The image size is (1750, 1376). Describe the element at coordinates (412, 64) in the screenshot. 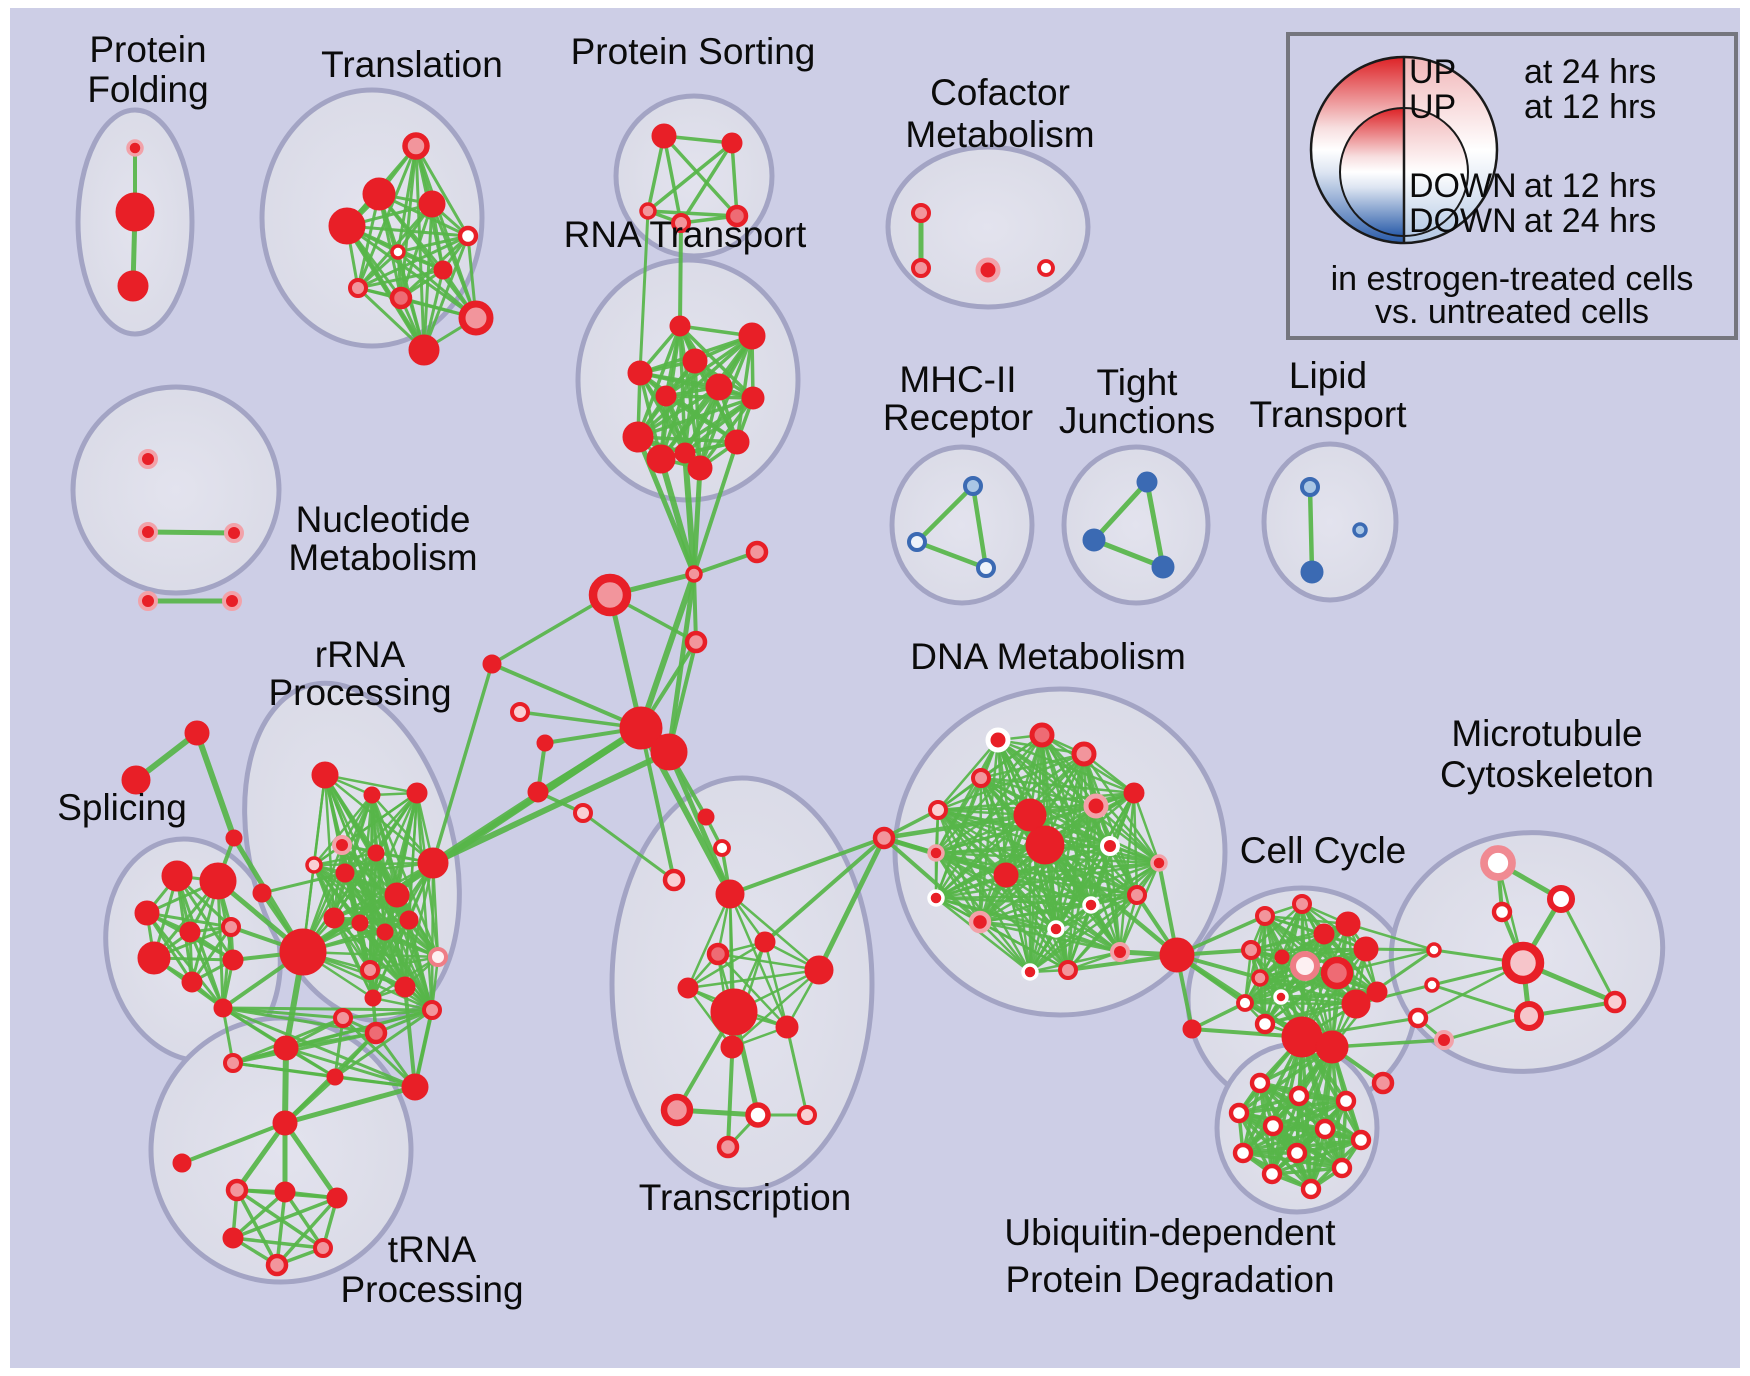

I see `cluster-label: Translation` at that location.